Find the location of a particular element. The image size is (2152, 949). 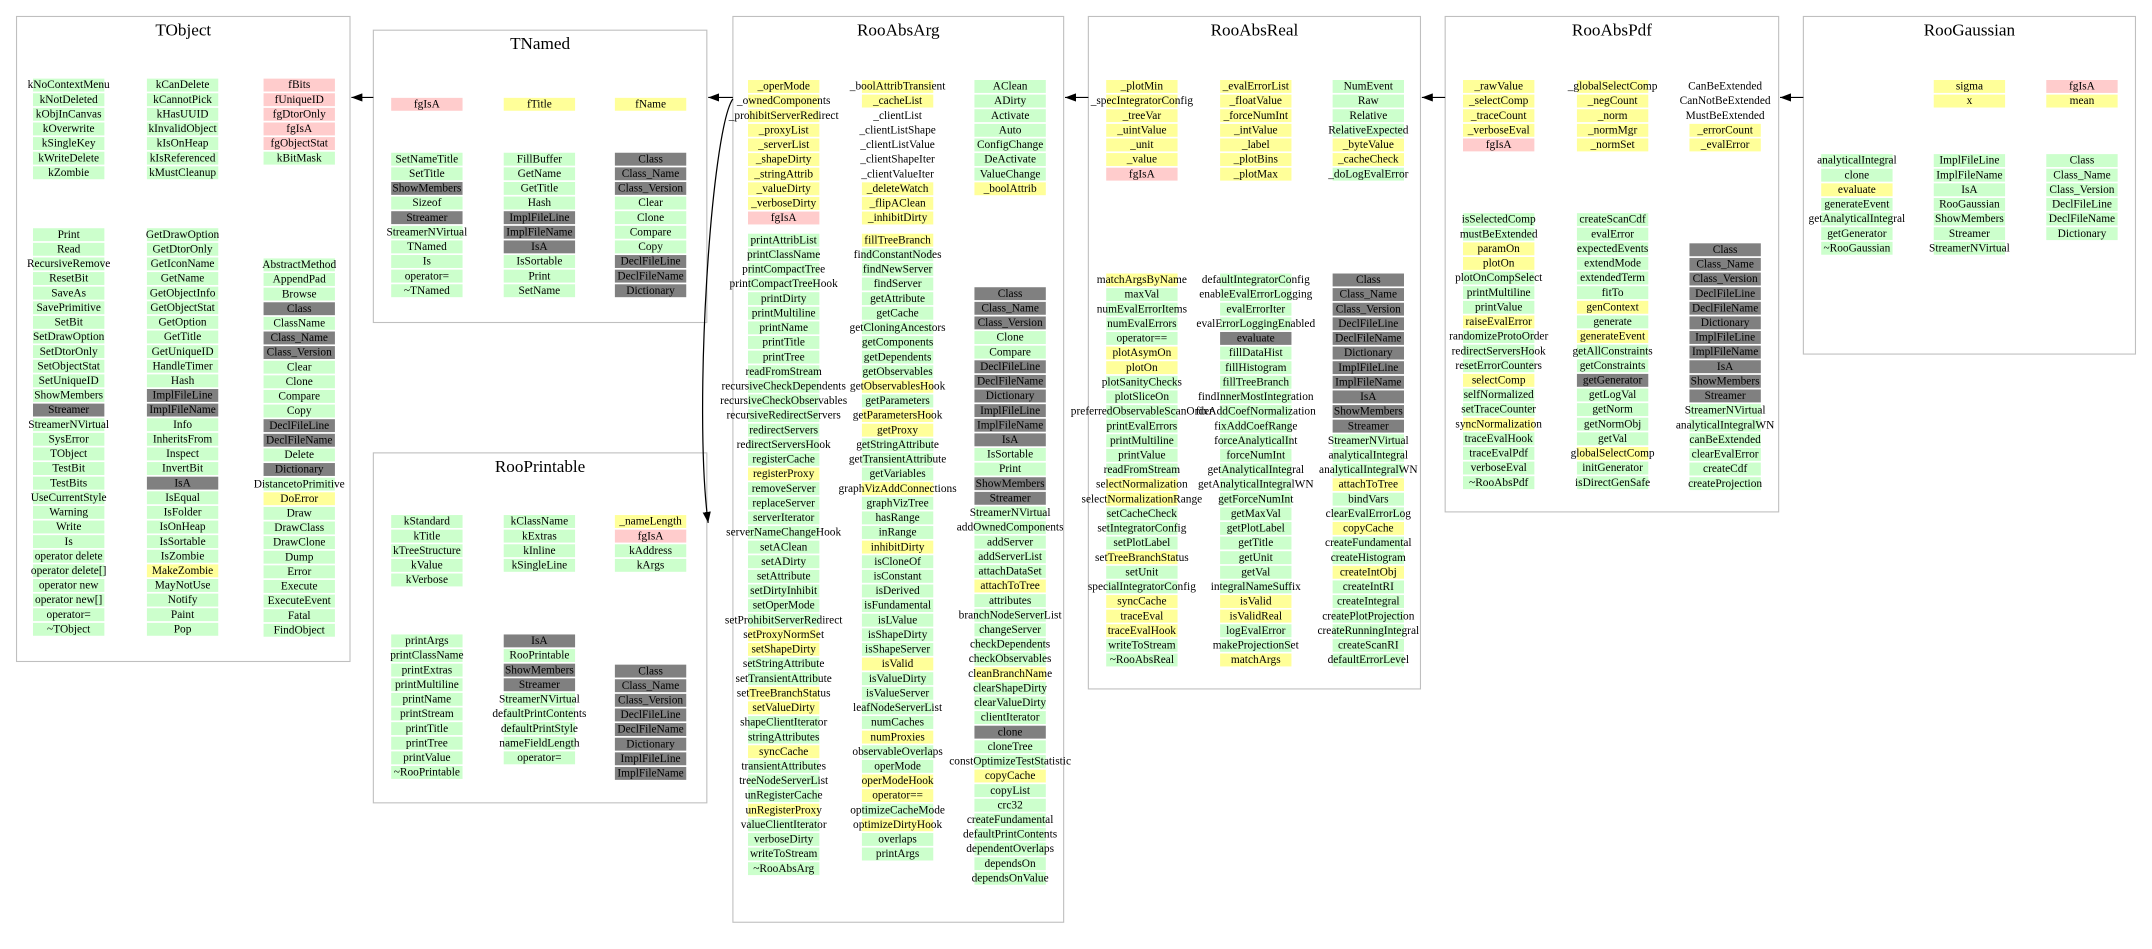

member-label: operator== is located at coordinates (897, 796).